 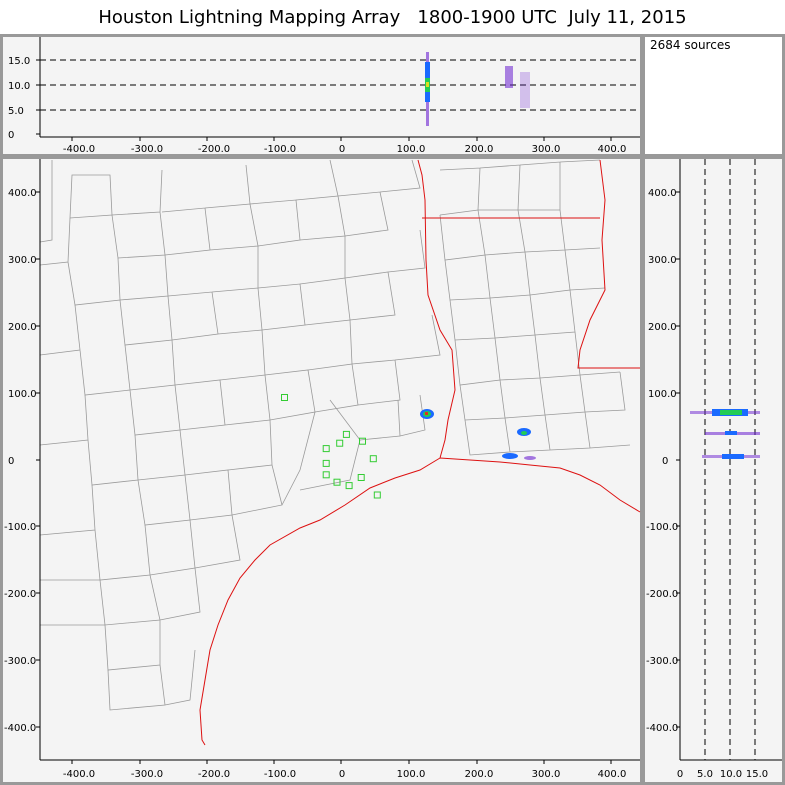 I want to click on map-xtick: 100.0, so click(x=411, y=774).